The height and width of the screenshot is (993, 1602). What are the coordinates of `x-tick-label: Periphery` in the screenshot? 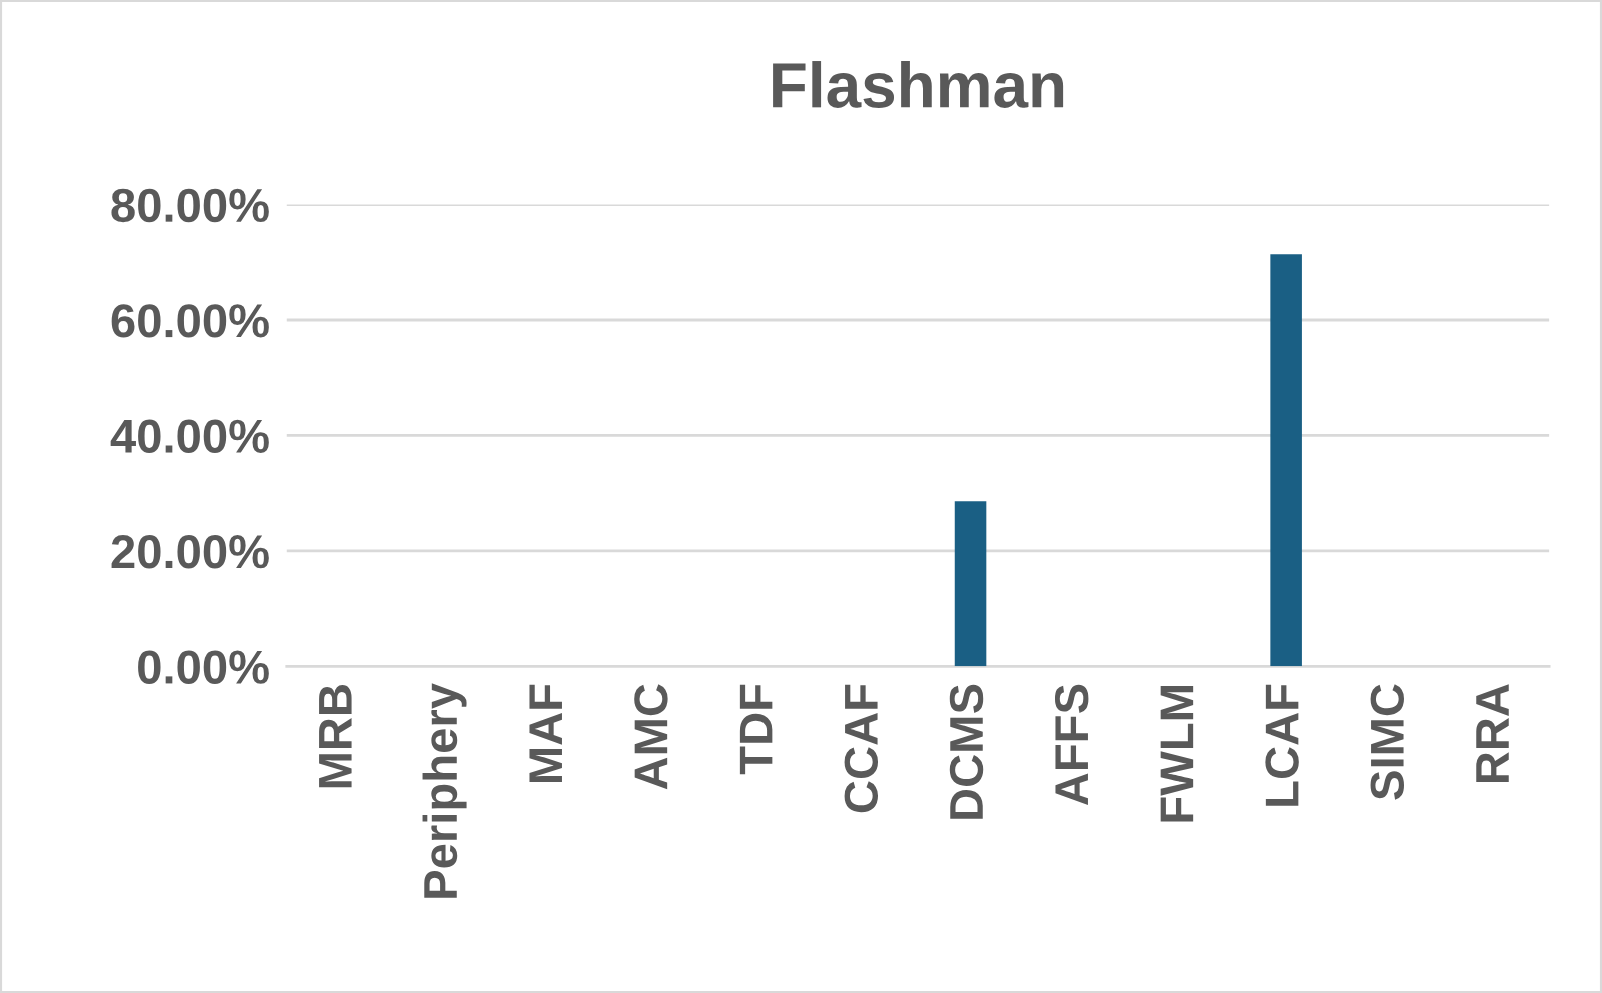 It's located at (444, 790).